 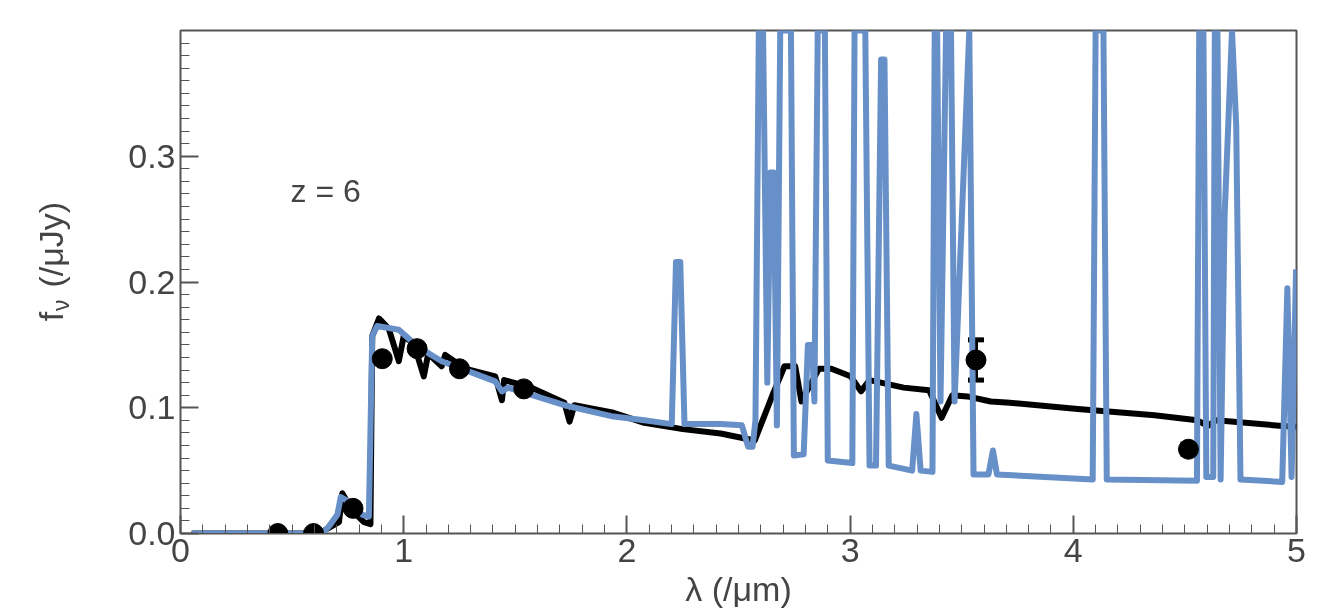 What do you see at coordinates (850, 549) in the screenshot?
I see `x-tick-label: 3` at bounding box center [850, 549].